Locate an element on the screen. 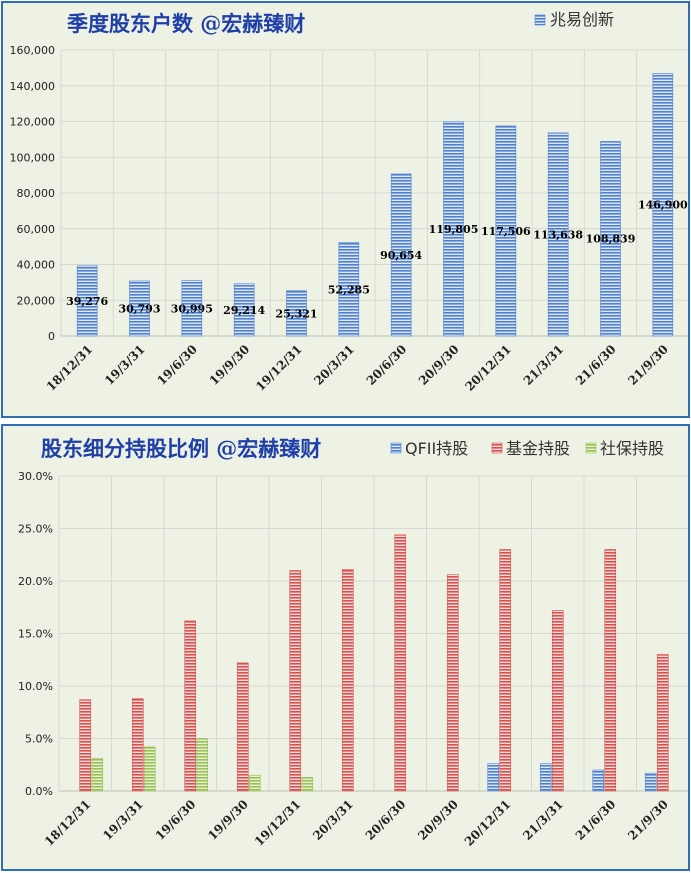  data-label: 90,654 is located at coordinates (401, 255).